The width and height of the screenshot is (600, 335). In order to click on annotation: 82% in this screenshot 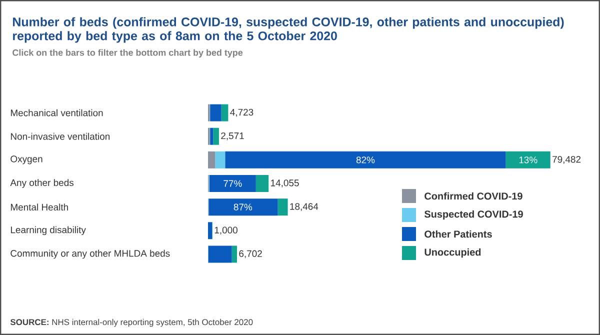, I will do `click(365, 160)`.